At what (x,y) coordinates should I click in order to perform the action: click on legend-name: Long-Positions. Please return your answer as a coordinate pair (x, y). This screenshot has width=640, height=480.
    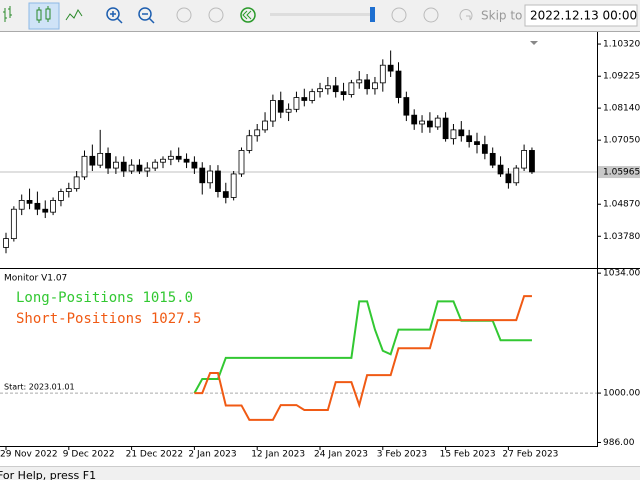
    Looking at the image, I should click on (75, 298).